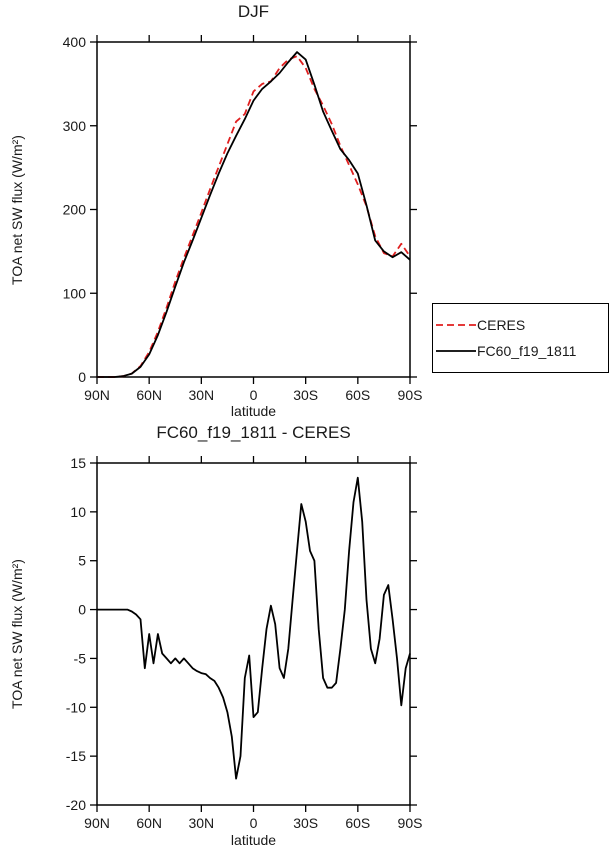 The image size is (609, 862). What do you see at coordinates (75, 126) in the screenshot?
I see `y-tick-label: 300` at bounding box center [75, 126].